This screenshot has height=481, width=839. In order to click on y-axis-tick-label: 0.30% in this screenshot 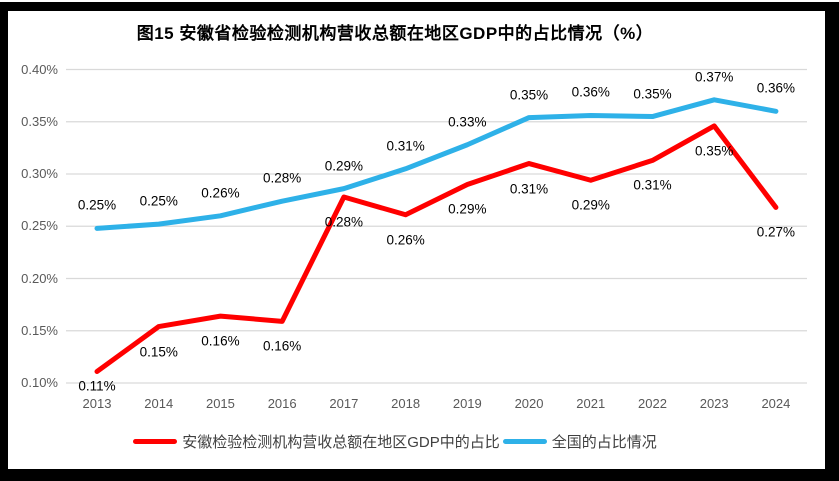, I will do `click(39, 173)`.